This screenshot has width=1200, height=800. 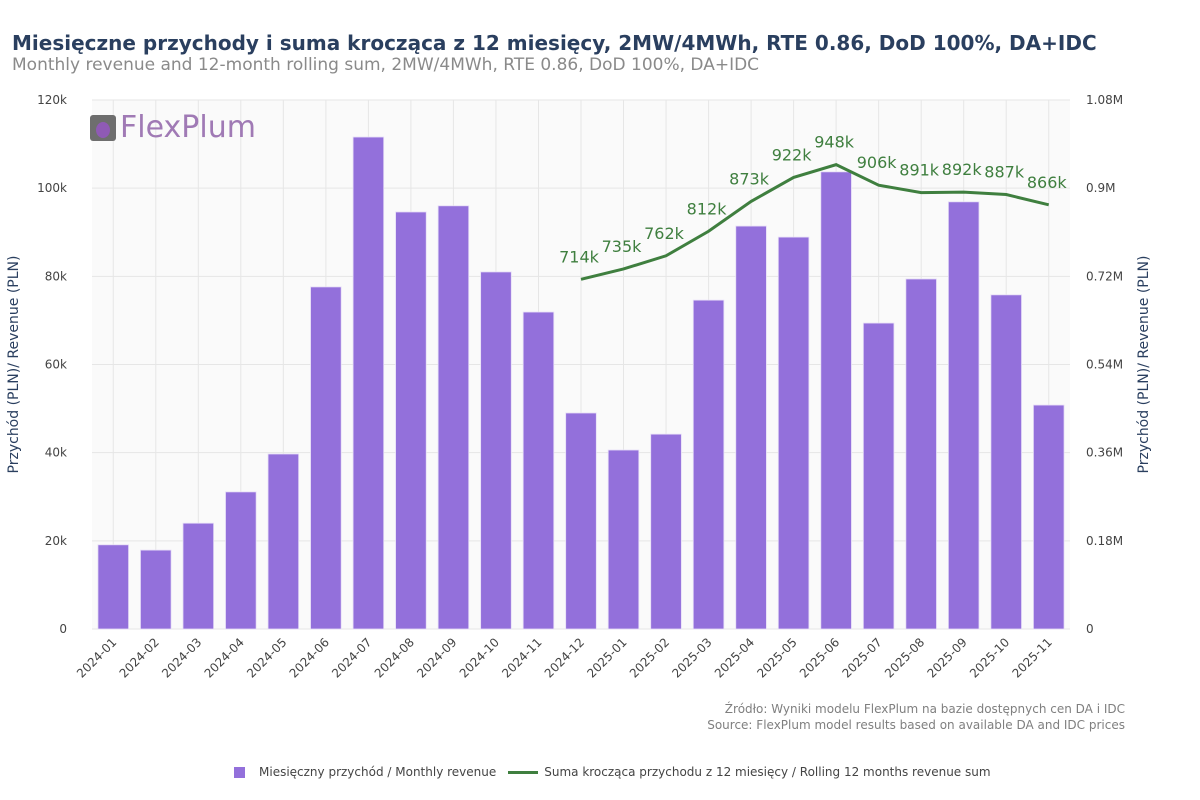 What do you see at coordinates (749, 178) in the screenshot?
I see `line-data-label: 873k` at bounding box center [749, 178].